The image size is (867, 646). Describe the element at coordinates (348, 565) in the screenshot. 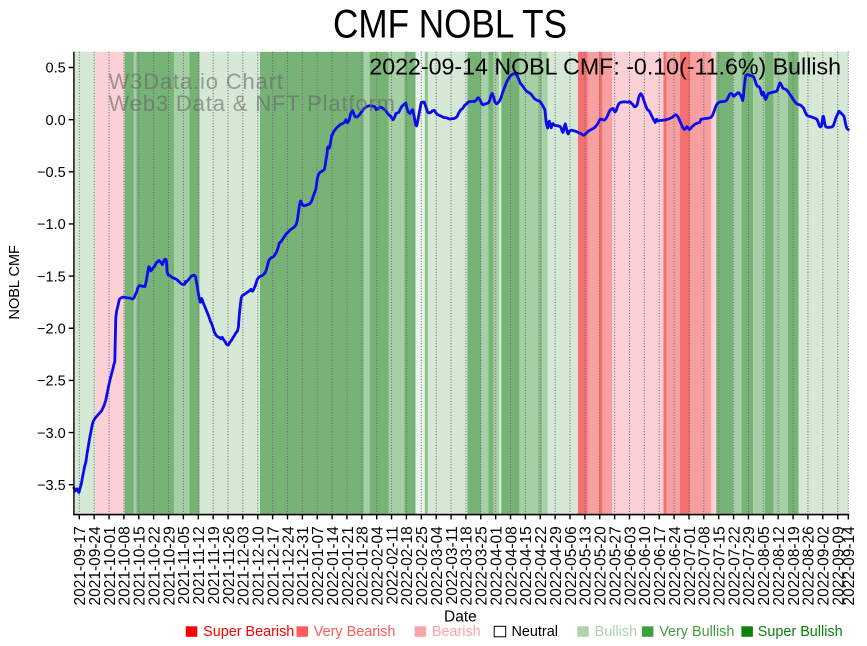

I see `svg-text: 2022-01-21` at that location.